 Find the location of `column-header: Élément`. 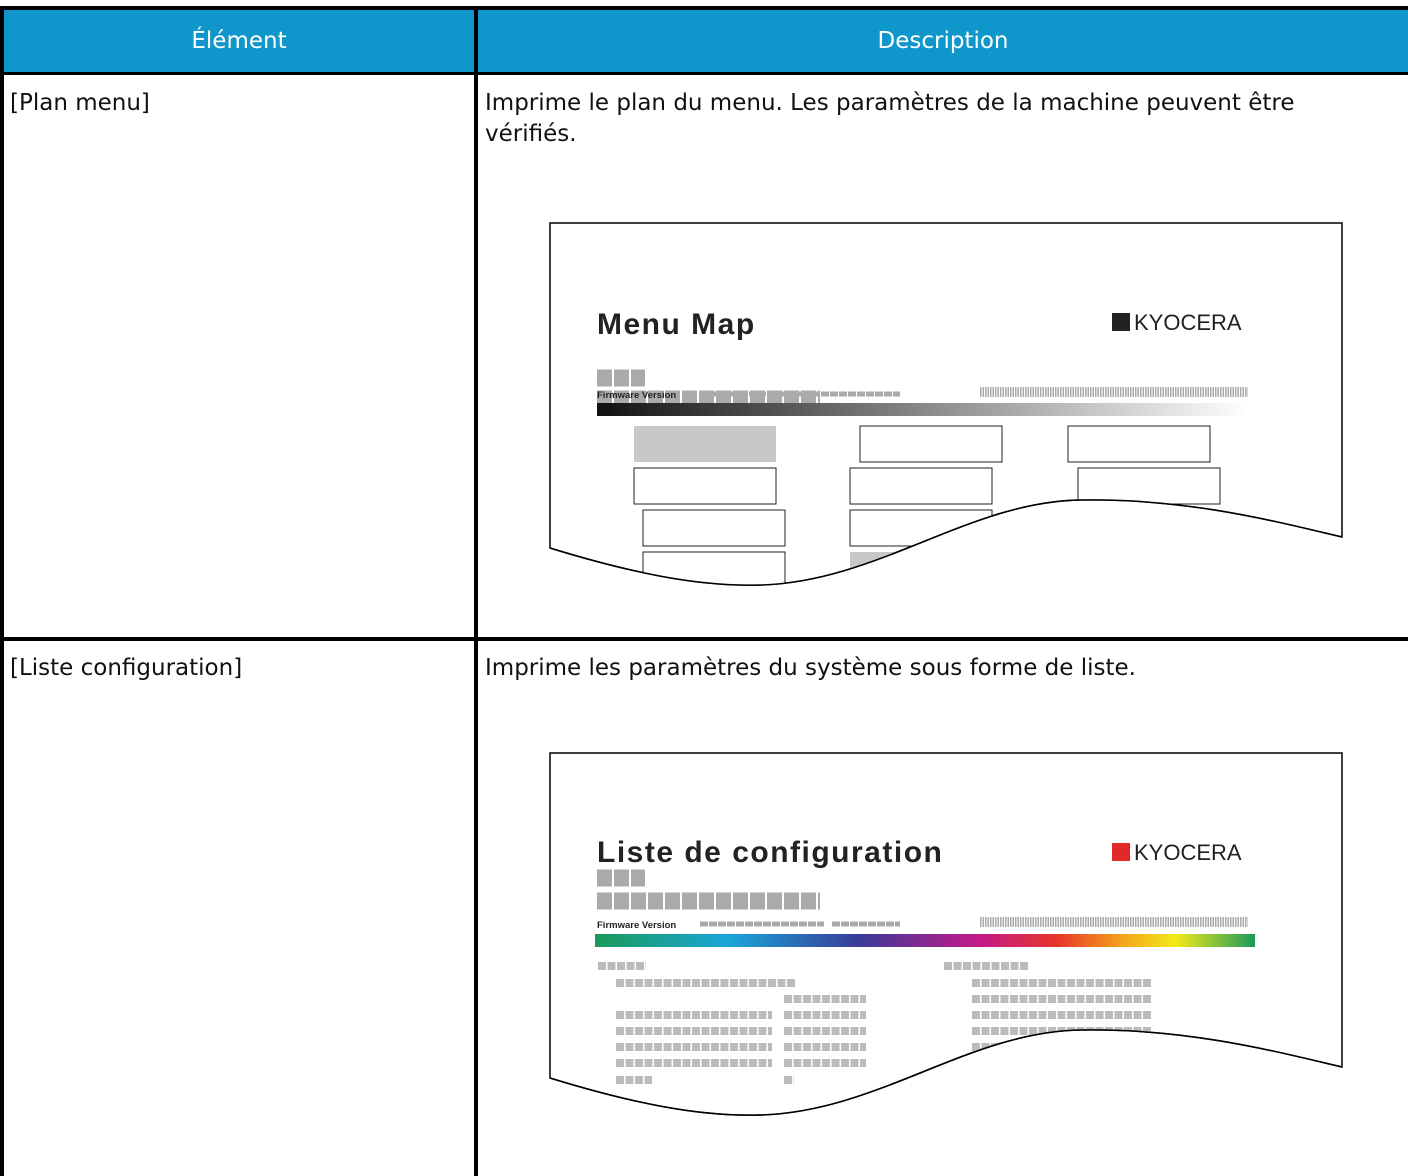

column-header: Élément is located at coordinates (239, 41).